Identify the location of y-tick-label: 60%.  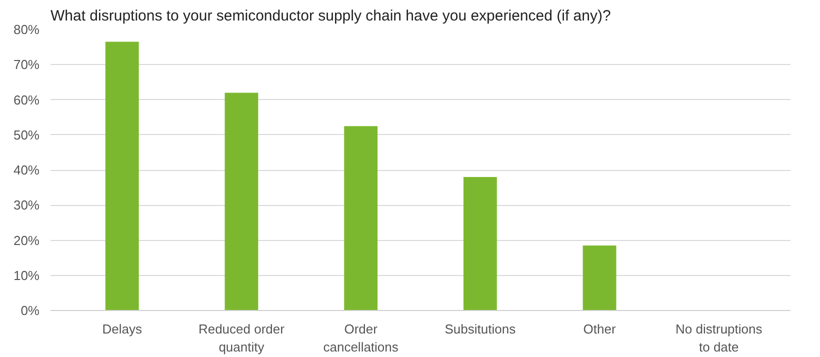
(26, 100).